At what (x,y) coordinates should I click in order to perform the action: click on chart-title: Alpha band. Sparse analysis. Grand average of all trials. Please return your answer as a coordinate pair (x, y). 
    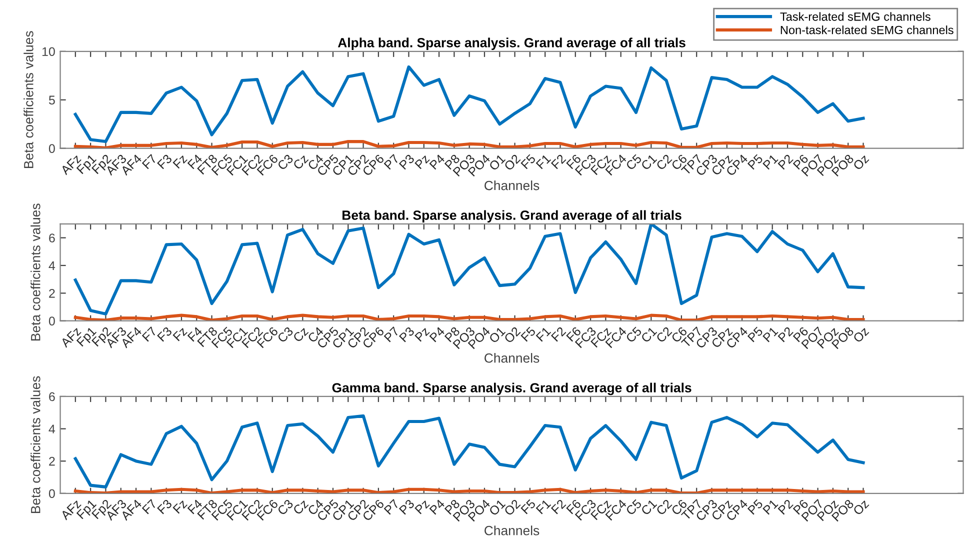
    Looking at the image, I should click on (512, 44).